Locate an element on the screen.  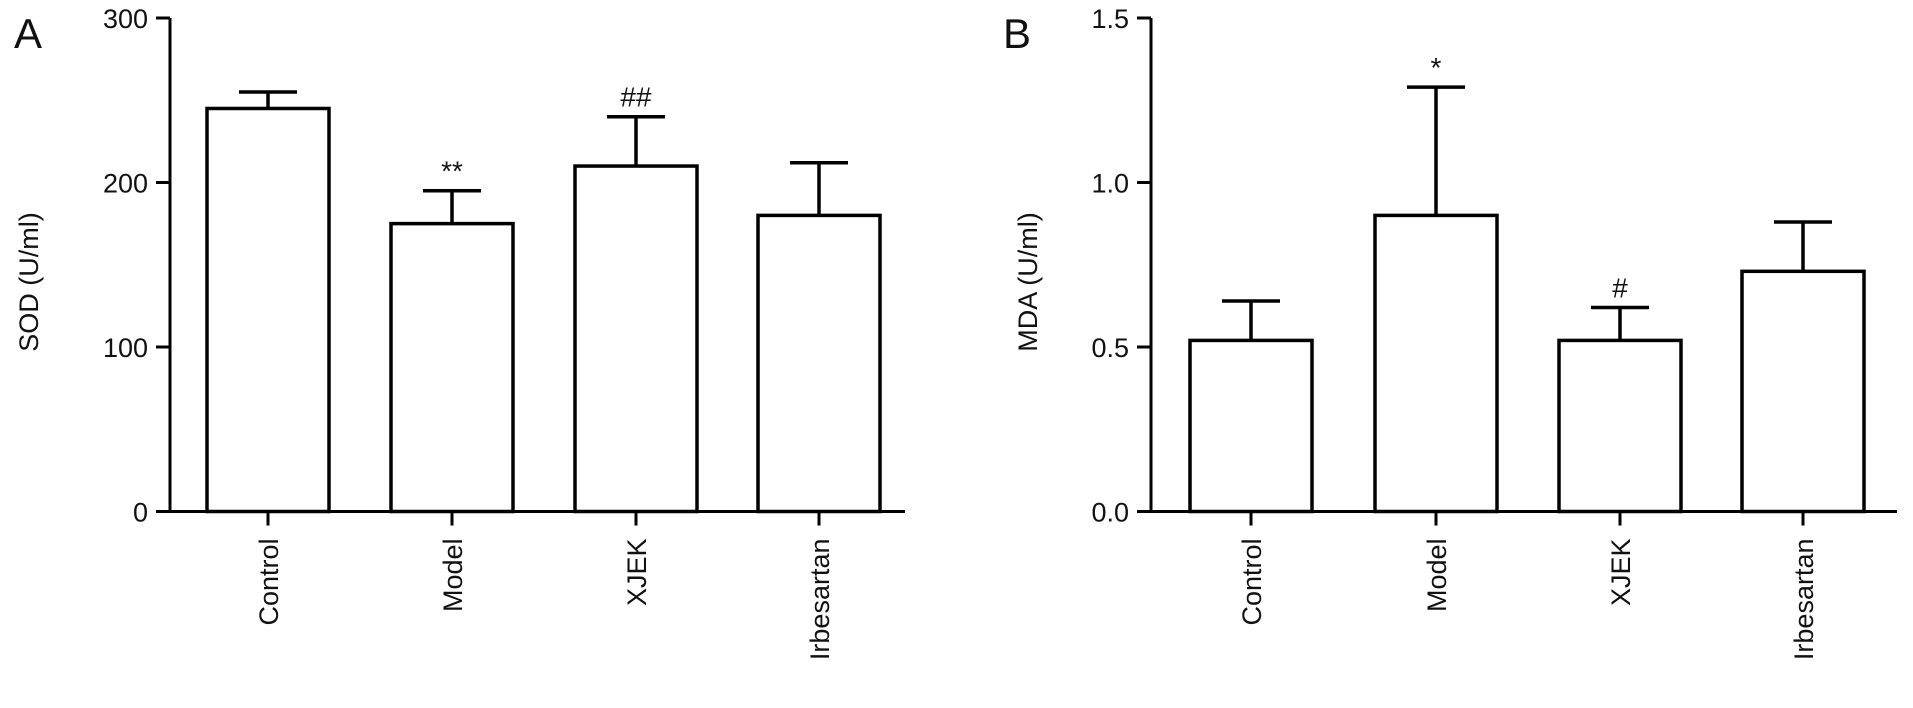
panel-a-bar-model is located at coordinates (452, 367).